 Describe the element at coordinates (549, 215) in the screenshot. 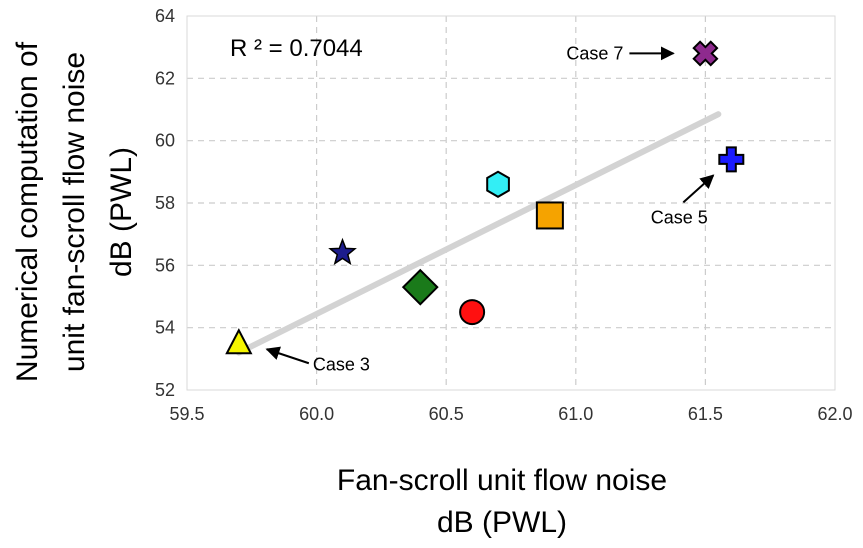

I see `data-point-square` at that location.